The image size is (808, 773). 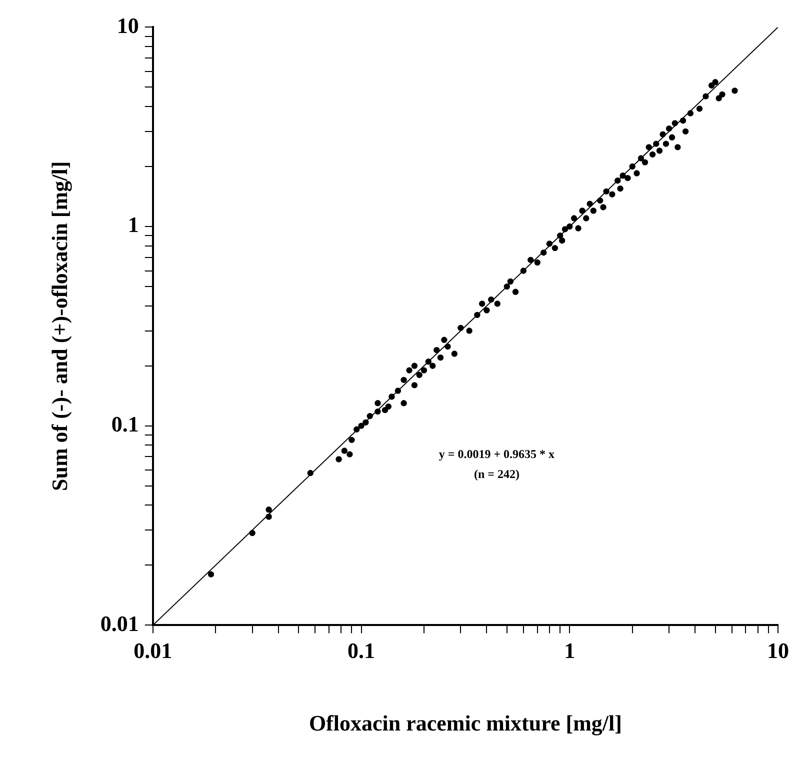 What do you see at coordinates (362, 651) in the screenshot?
I see `x-tick-label: 0.1` at bounding box center [362, 651].